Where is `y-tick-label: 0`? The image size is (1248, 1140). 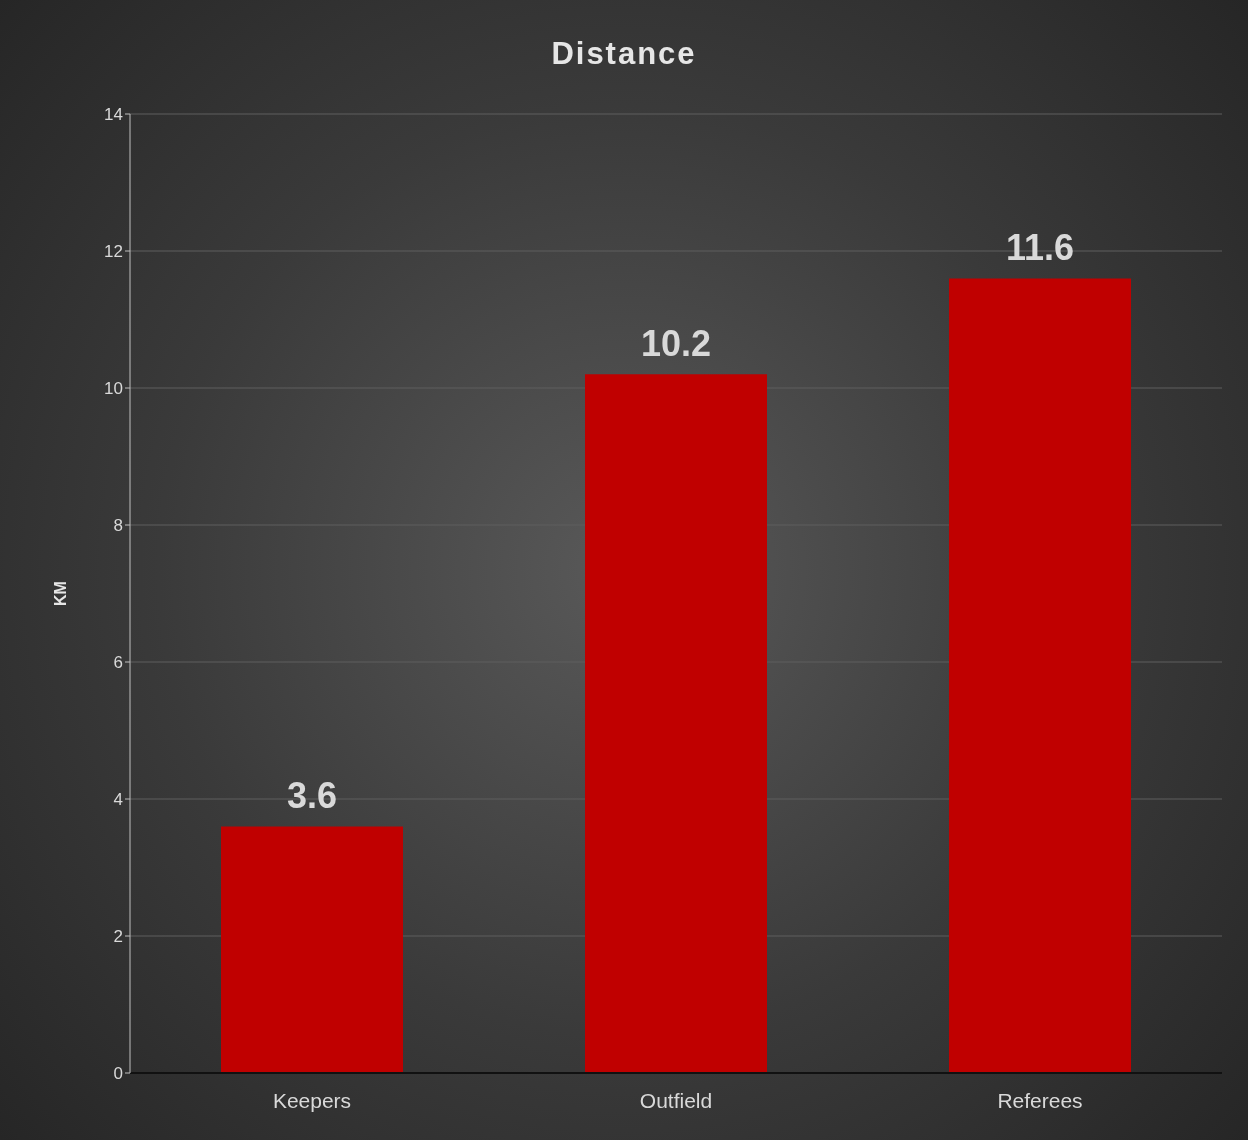 y-tick-label: 0 is located at coordinates (118, 1074).